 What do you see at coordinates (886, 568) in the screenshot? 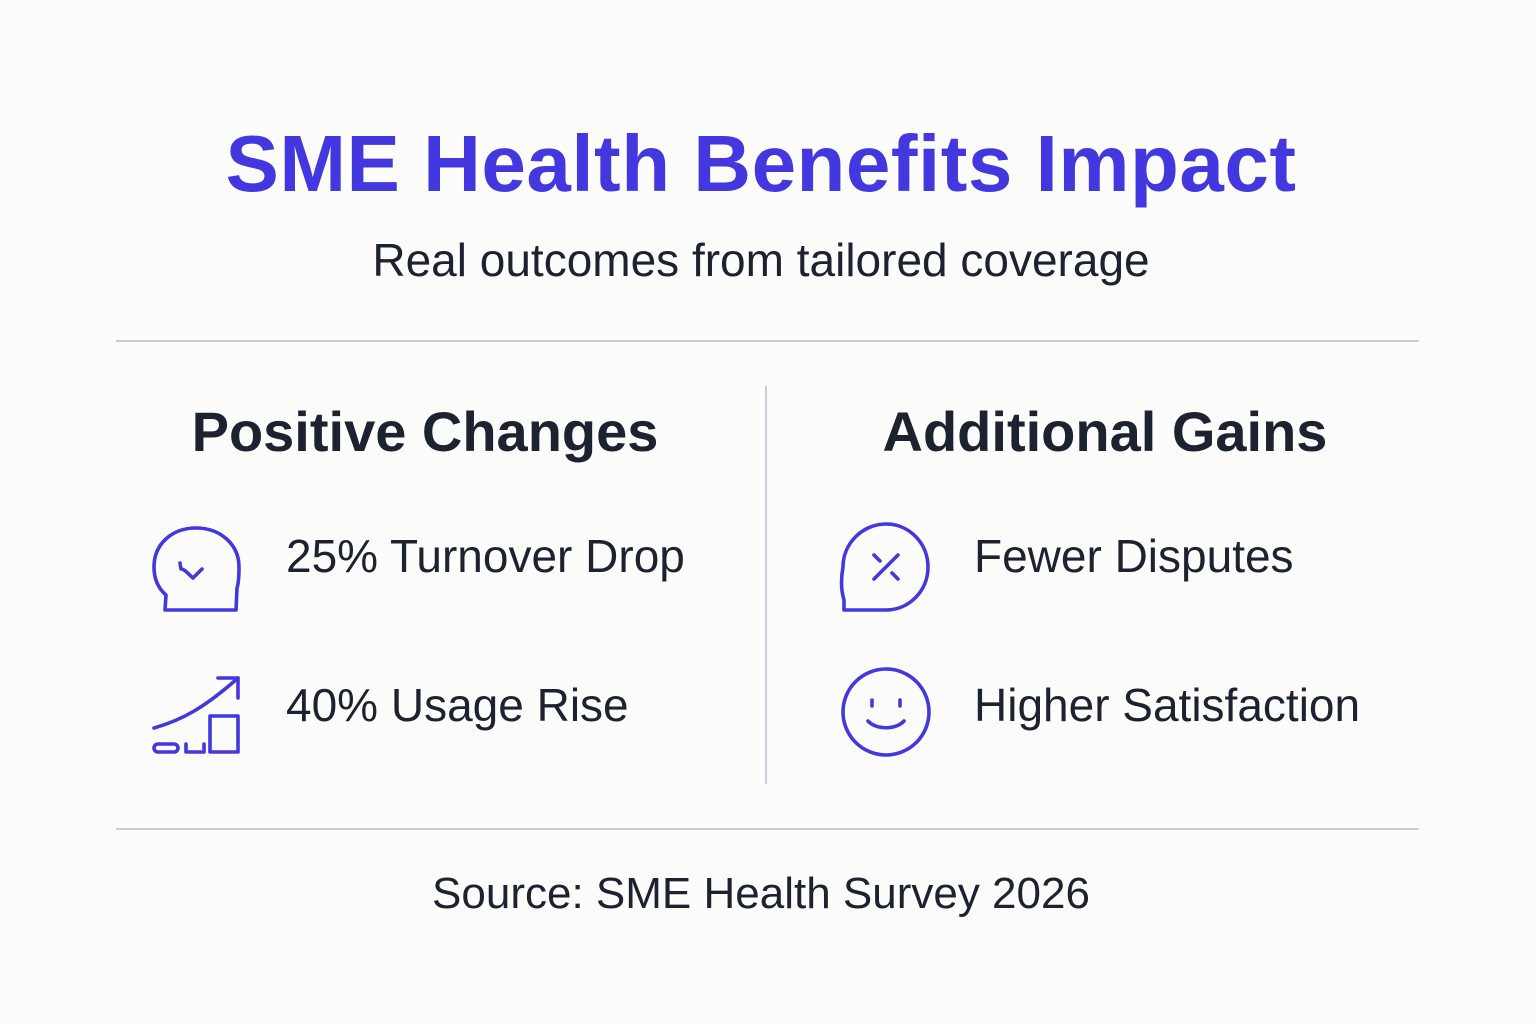
I see `speech-bubble-x-icon` at bounding box center [886, 568].